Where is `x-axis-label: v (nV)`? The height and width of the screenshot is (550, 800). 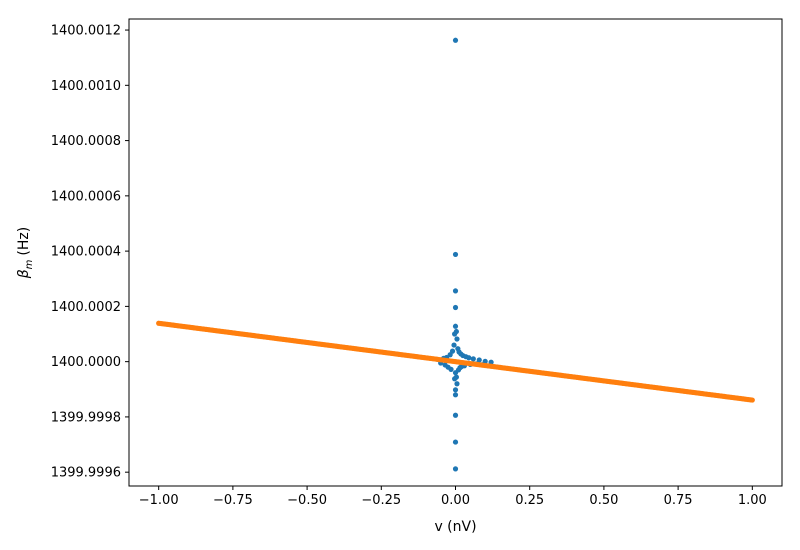
x-axis-label: v (nV) is located at coordinates (455, 527).